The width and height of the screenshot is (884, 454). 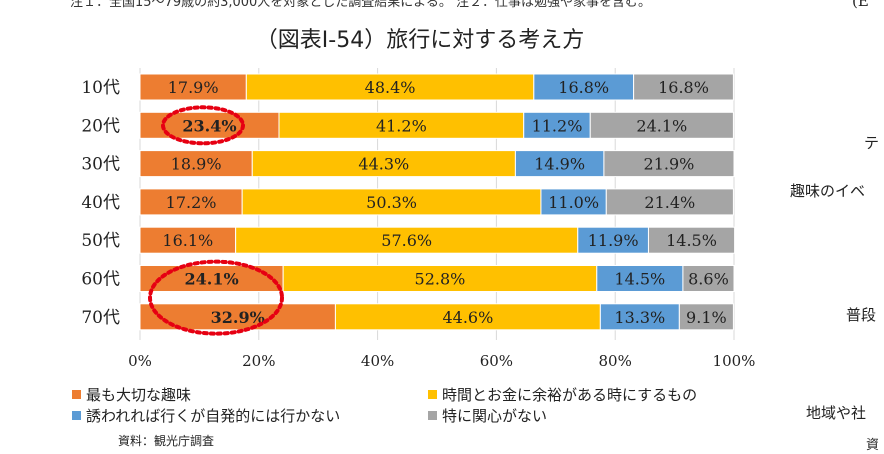 What do you see at coordinates (100, 280) in the screenshot?
I see `category-label: 60代` at bounding box center [100, 280].